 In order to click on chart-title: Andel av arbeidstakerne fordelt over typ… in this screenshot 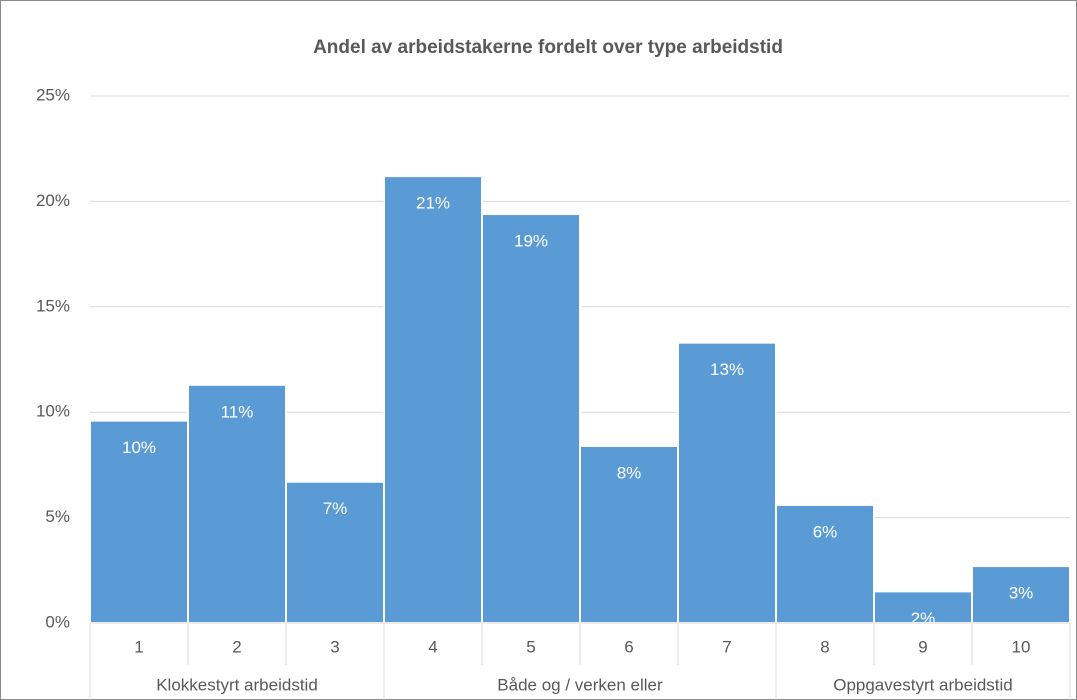, I will do `click(548, 47)`.